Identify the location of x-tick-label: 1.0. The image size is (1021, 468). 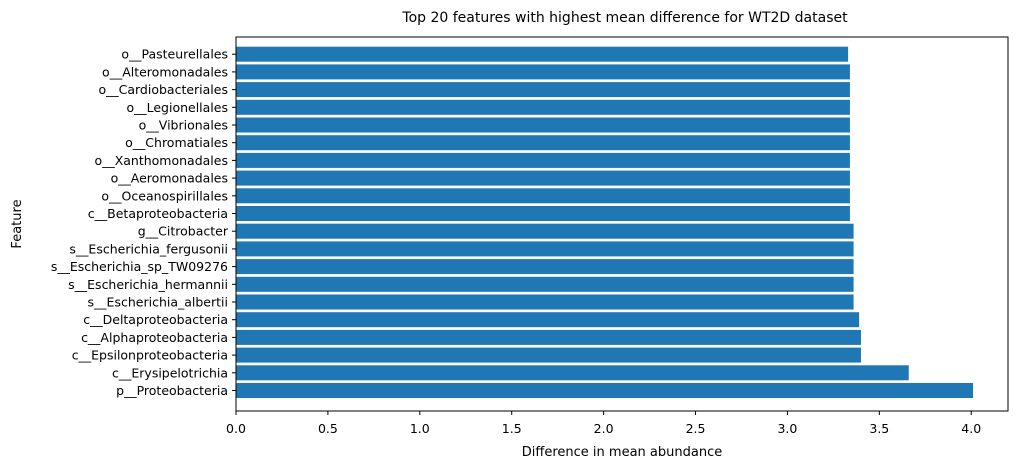
(420, 428).